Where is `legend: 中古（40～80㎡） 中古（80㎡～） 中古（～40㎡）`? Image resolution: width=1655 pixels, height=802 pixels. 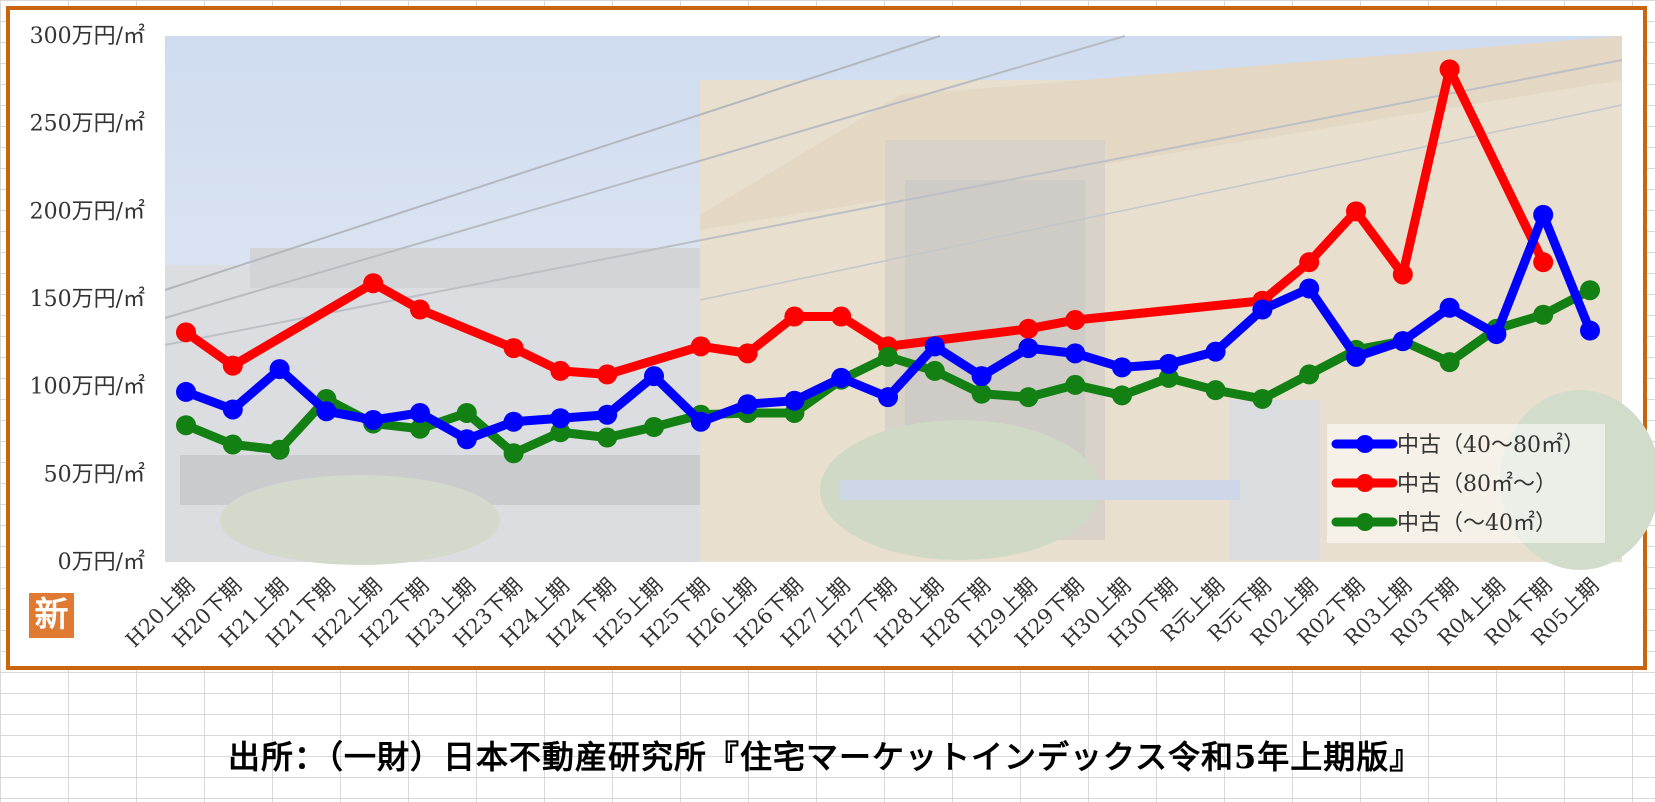 legend: 中古（40～80㎡） 中古（80㎡～） 中古（～40㎡） is located at coordinates (1466, 483).